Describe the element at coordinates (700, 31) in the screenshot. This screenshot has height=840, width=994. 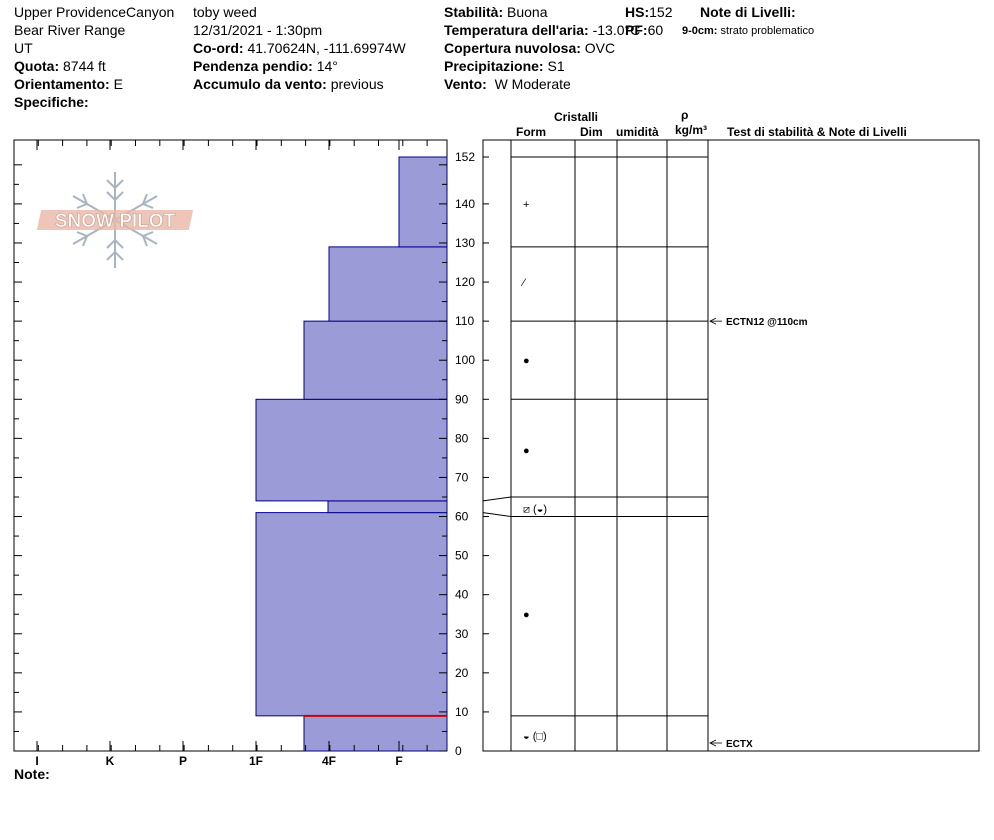
I see `layer-note-depth: 9-0cm:` at that location.